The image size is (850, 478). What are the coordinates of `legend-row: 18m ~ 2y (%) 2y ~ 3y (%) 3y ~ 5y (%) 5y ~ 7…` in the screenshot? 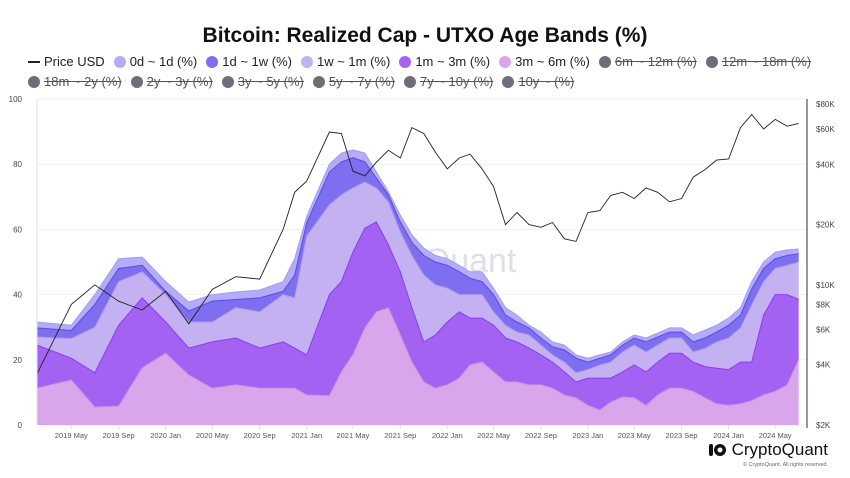 It's located at (428, 82).